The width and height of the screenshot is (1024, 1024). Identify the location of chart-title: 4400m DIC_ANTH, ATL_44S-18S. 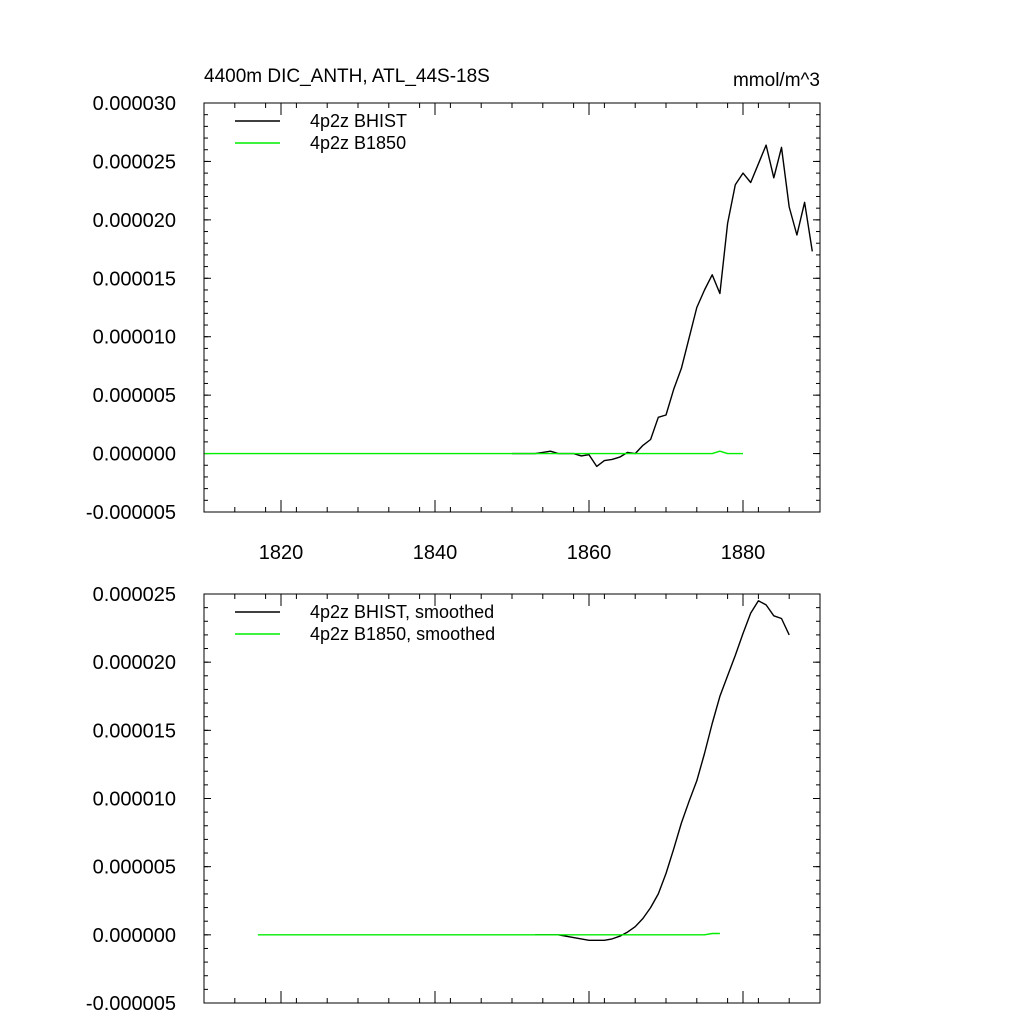
(347, 76).